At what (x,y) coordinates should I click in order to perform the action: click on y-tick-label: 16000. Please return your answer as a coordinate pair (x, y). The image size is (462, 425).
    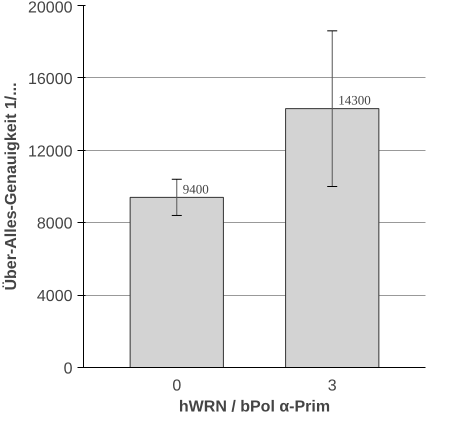
    Looking at the image, I should click on (50, 79).